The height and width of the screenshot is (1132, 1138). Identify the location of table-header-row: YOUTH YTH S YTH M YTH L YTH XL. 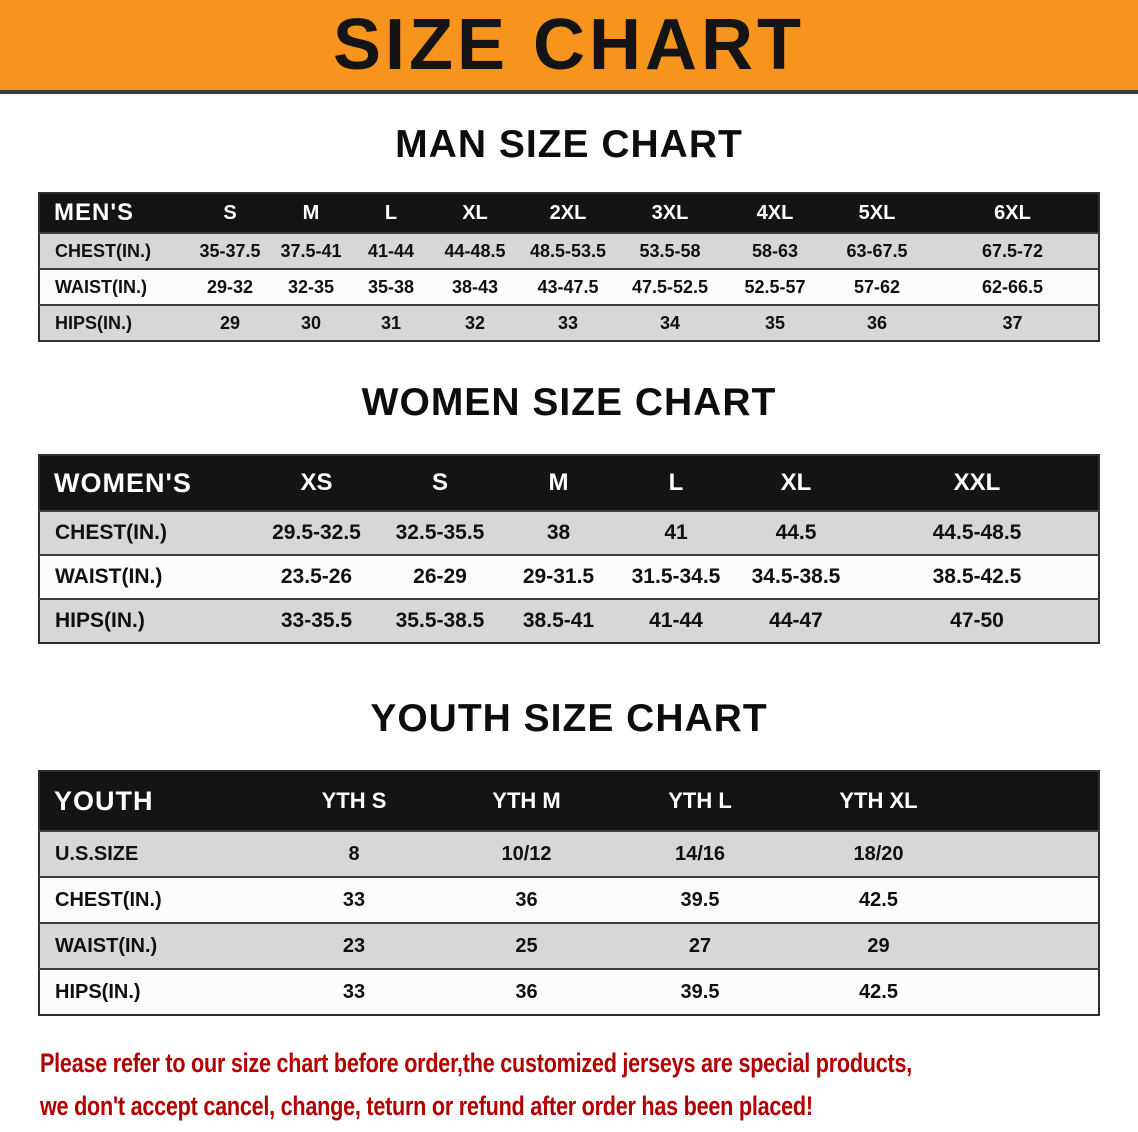
(569, 801).